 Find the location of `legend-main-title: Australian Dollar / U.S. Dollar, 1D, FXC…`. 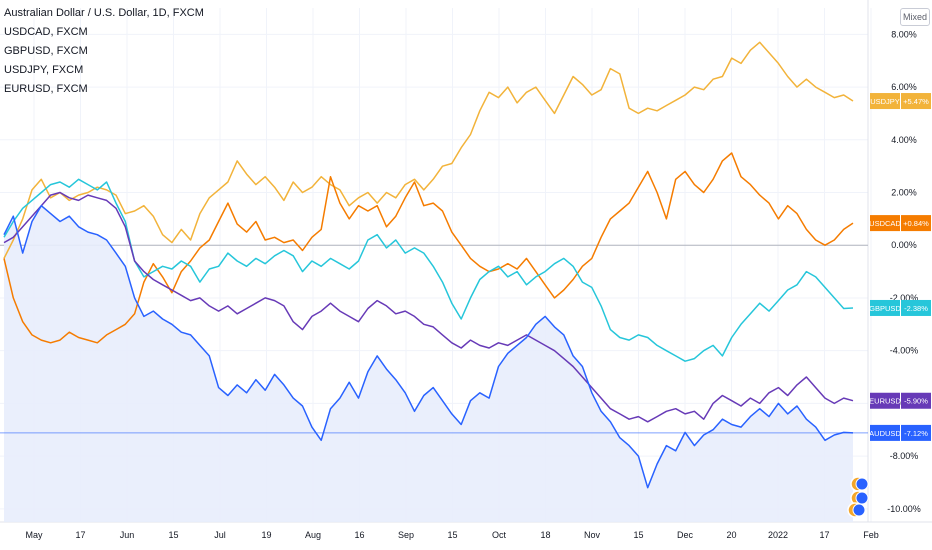

legend-main-title: Australian Dollar / U.S. Dollar, 1D, FXC… is located at coordinates (104, 13).